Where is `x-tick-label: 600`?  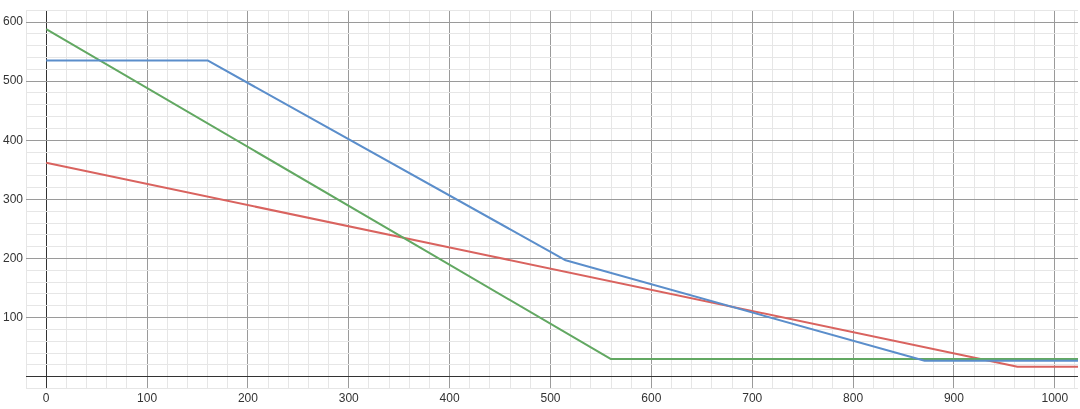 x-tick-label: 600 is located at coordinates (651, 398).